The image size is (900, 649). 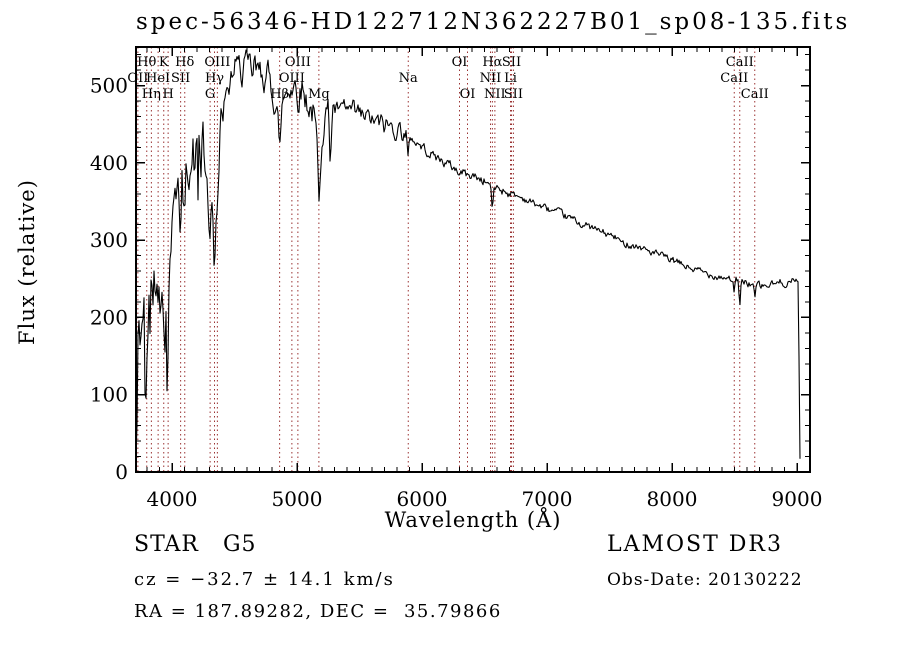 What do you see at coordinates (473, 520) in the screenshot?
I see `x-axis-label: Wavelength (Å)` at bounding box center [473, 520].